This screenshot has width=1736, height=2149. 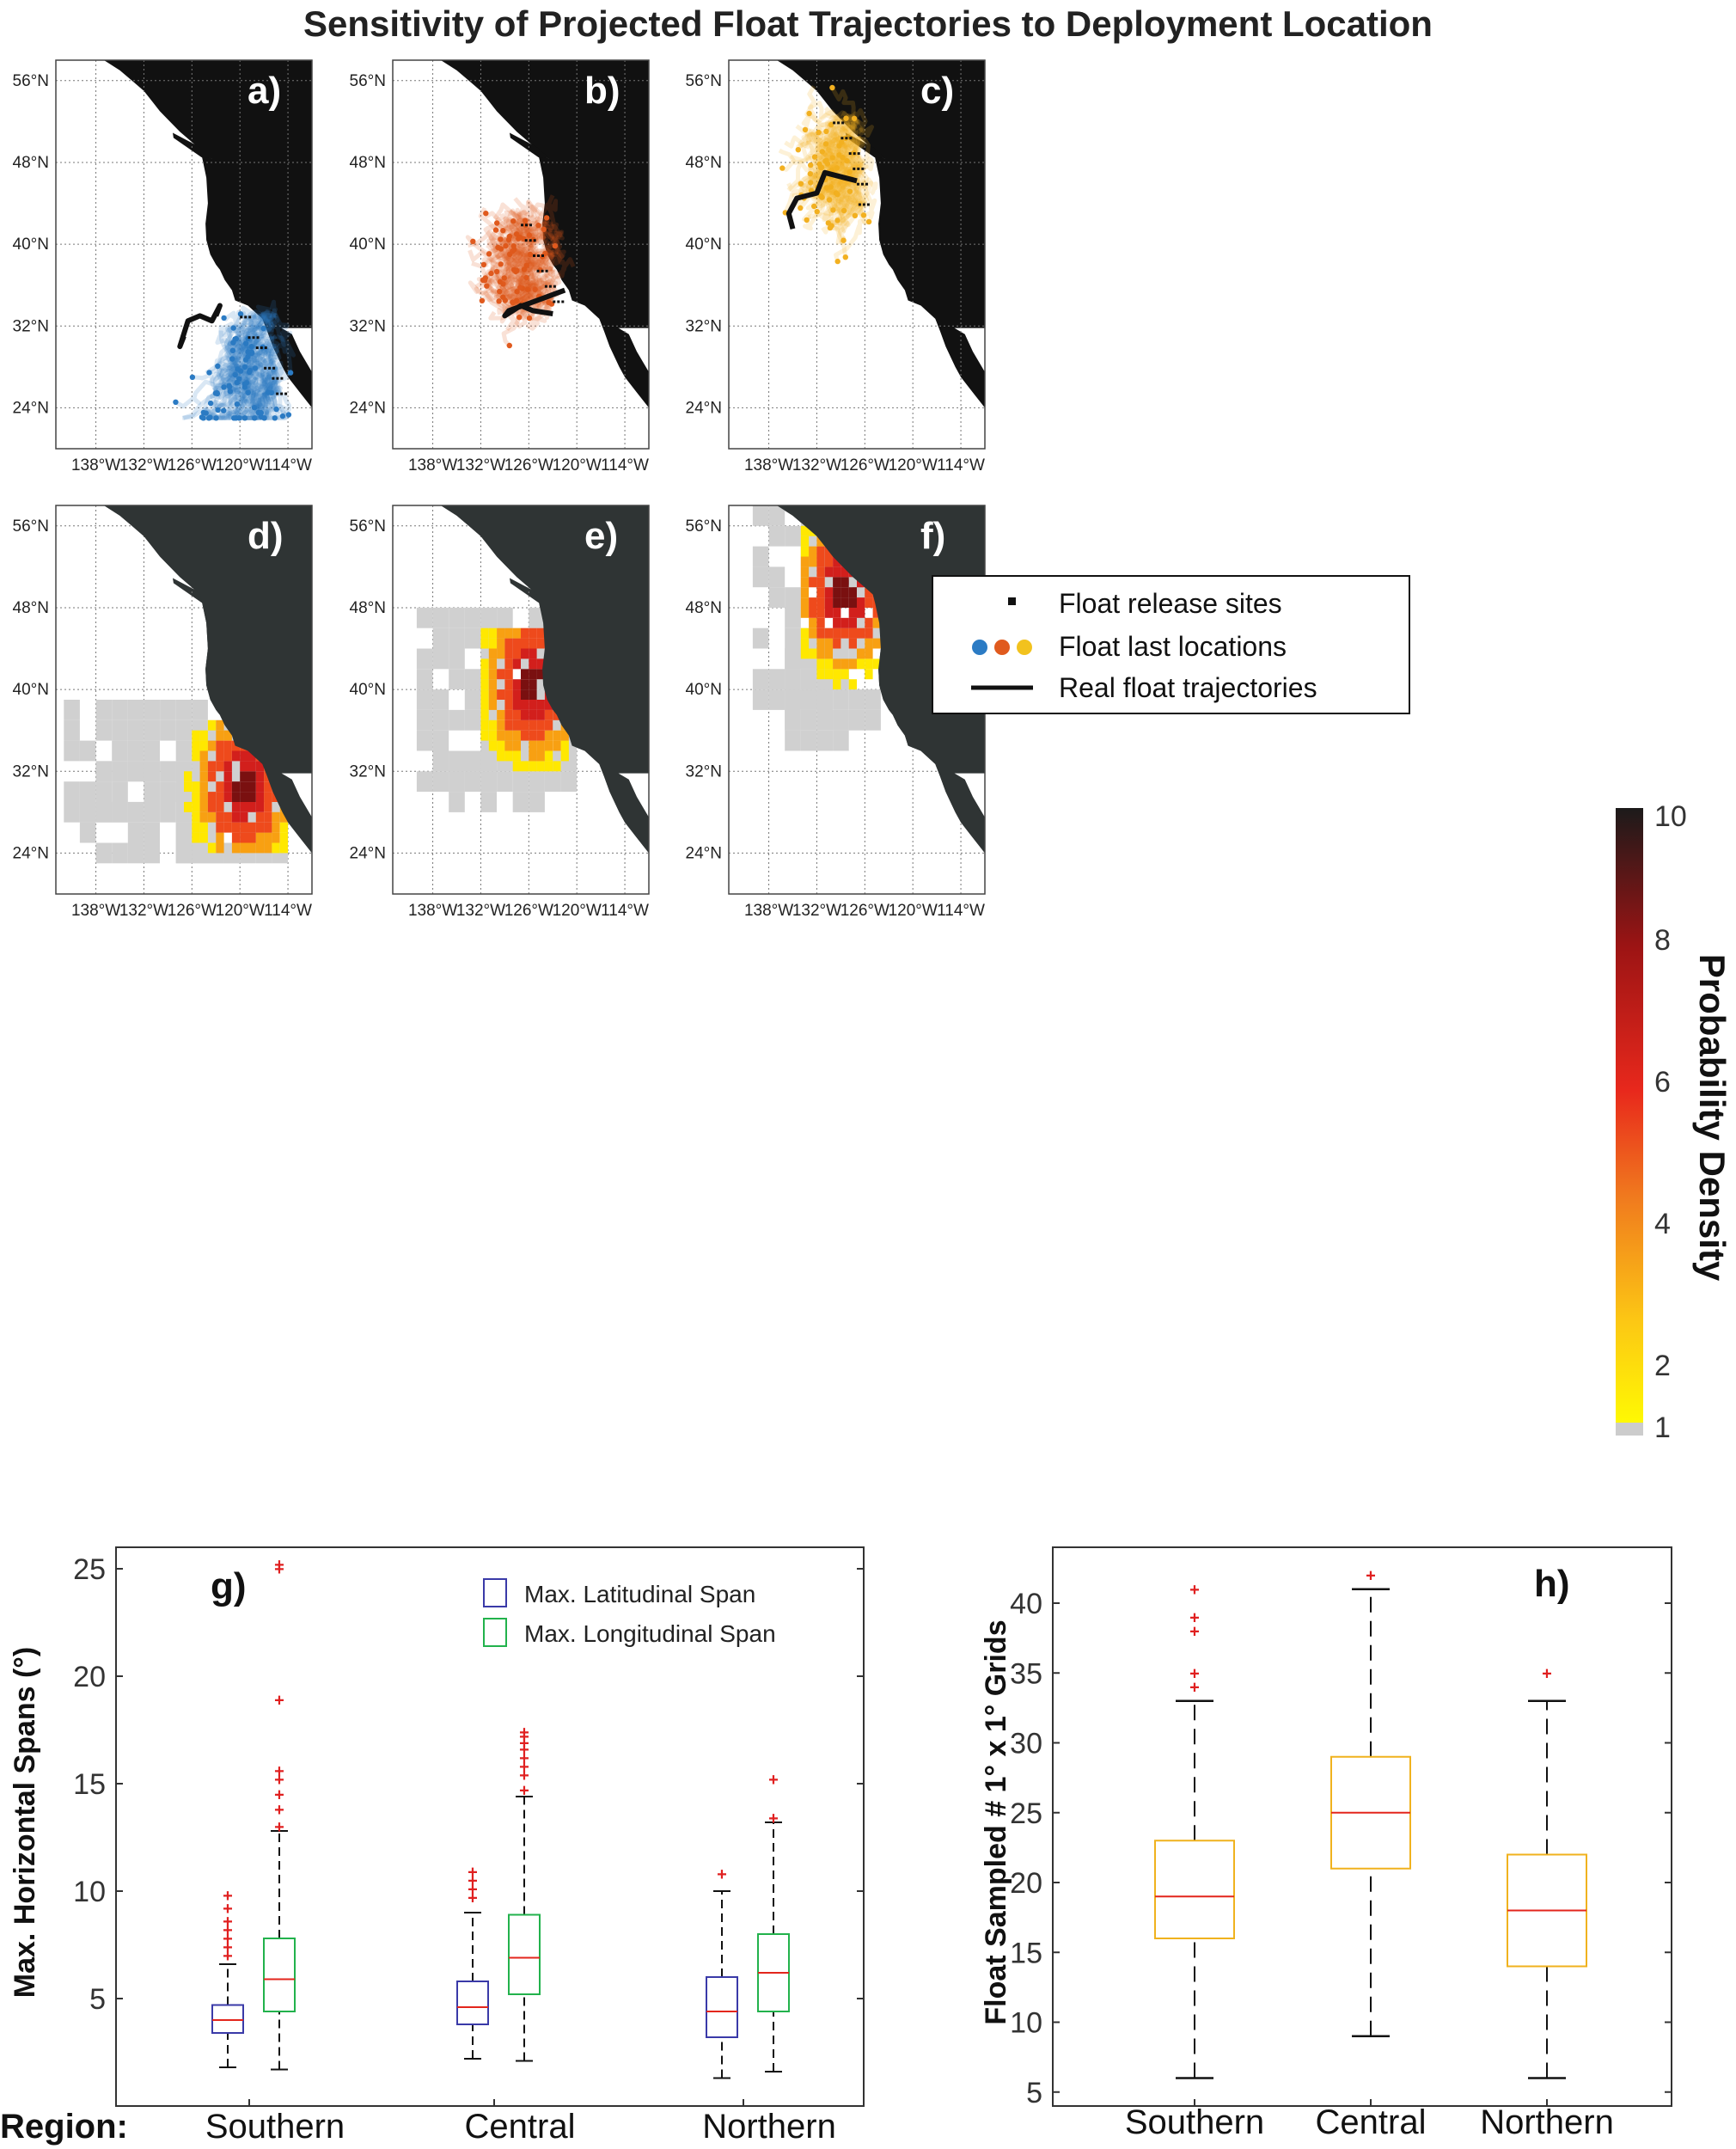 I want to click on lon-tick-label: 126°W, so click(x=864, y=465).